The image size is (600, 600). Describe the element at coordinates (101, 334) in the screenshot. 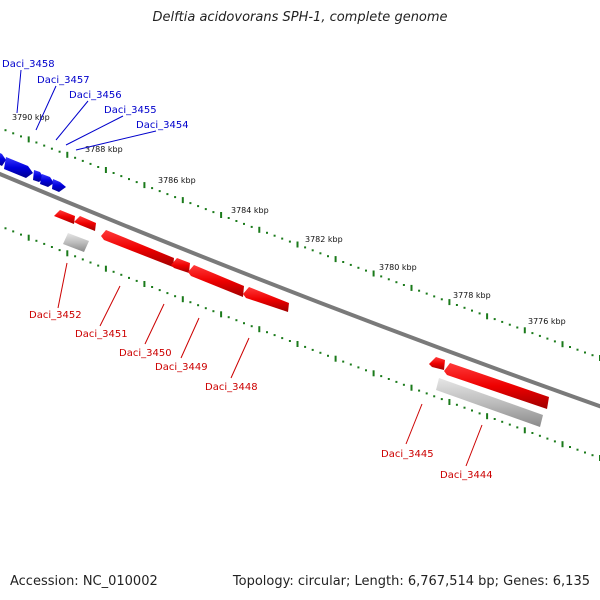

I see `gene-label-daci-3451: Daci_3451` at that location.